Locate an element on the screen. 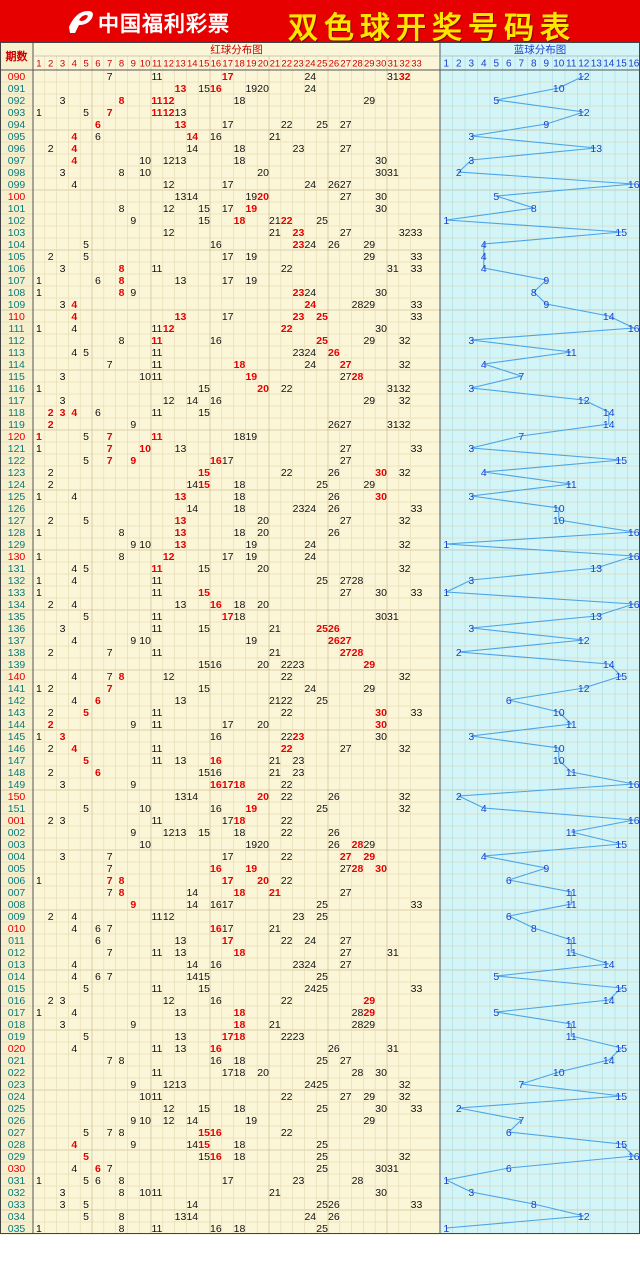 This screenshot has height=1282, width=640. red-ball: 28 is located at coordinates (358, 581).